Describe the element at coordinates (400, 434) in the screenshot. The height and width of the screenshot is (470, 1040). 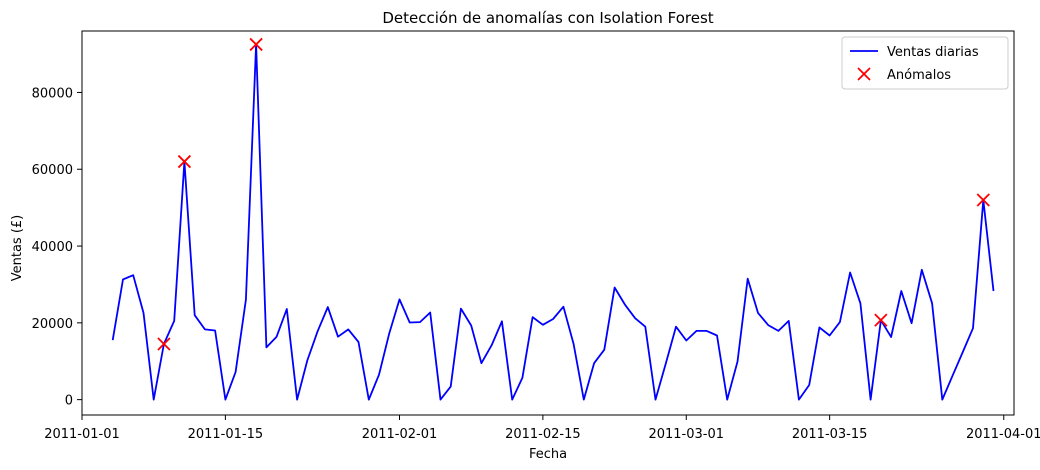
I see `x-tick-label: 2011-02-01` at that location.